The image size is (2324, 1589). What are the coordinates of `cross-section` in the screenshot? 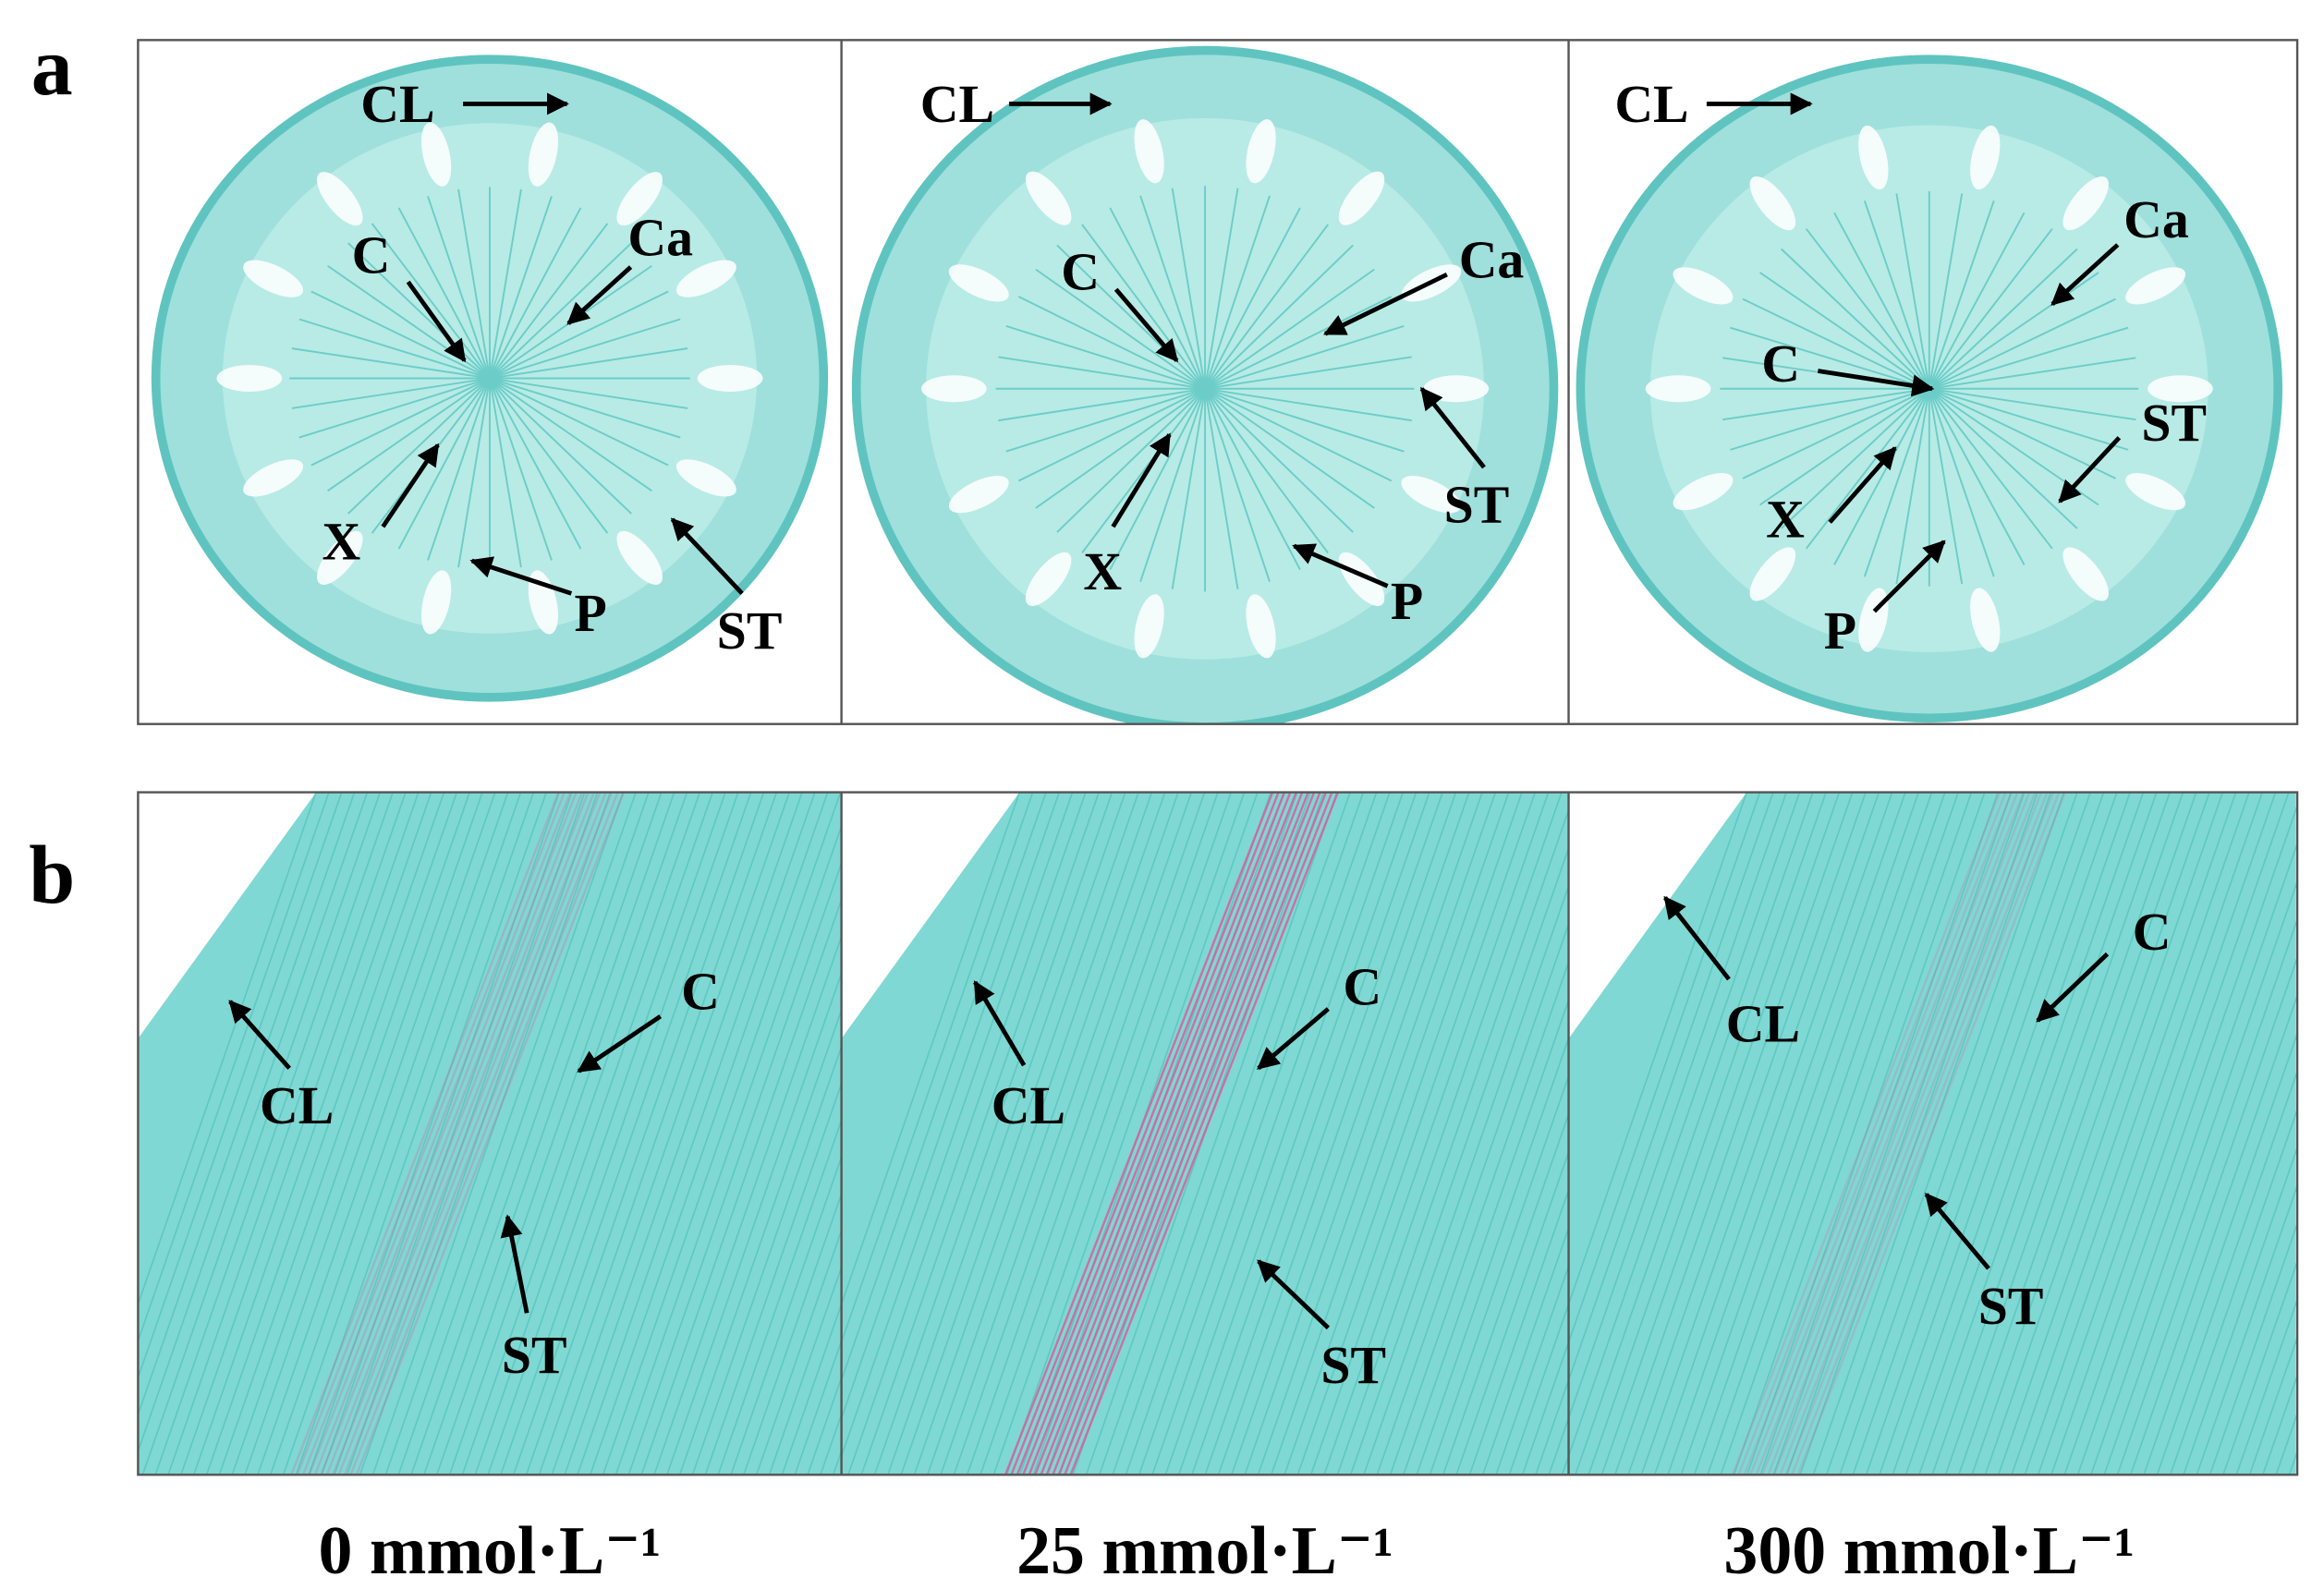 It's located at (1205, 384).